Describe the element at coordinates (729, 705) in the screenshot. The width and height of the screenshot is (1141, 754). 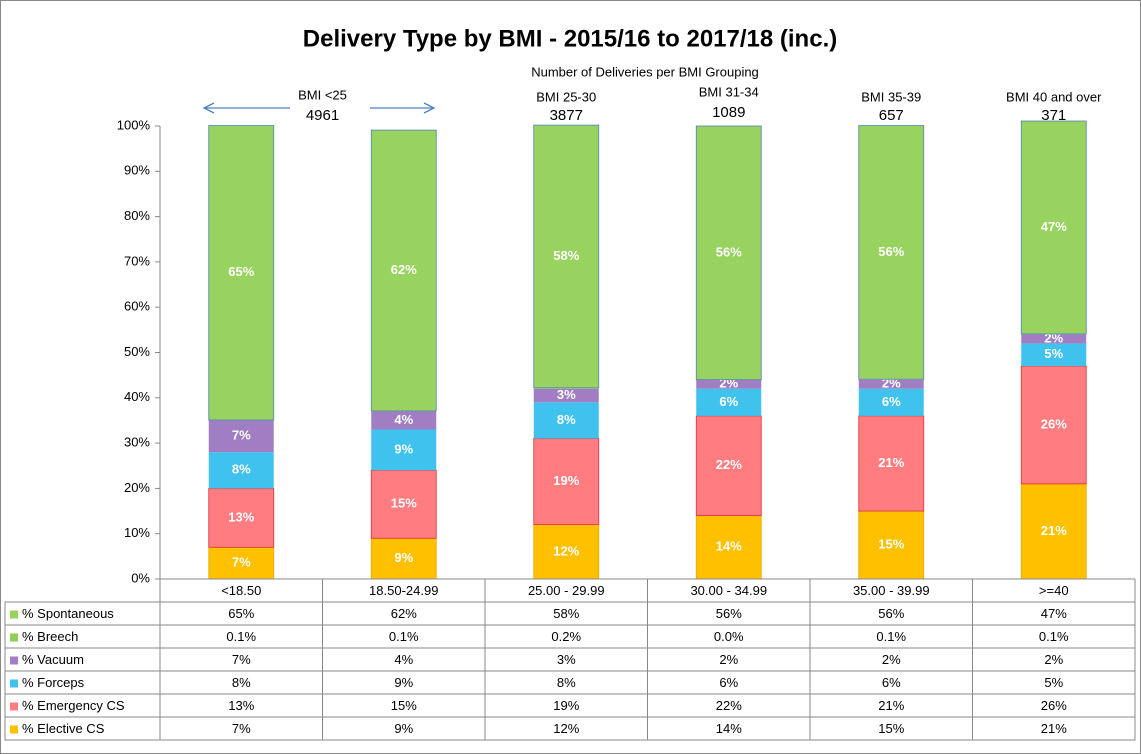
I see `table-cell: 22%` at that location.